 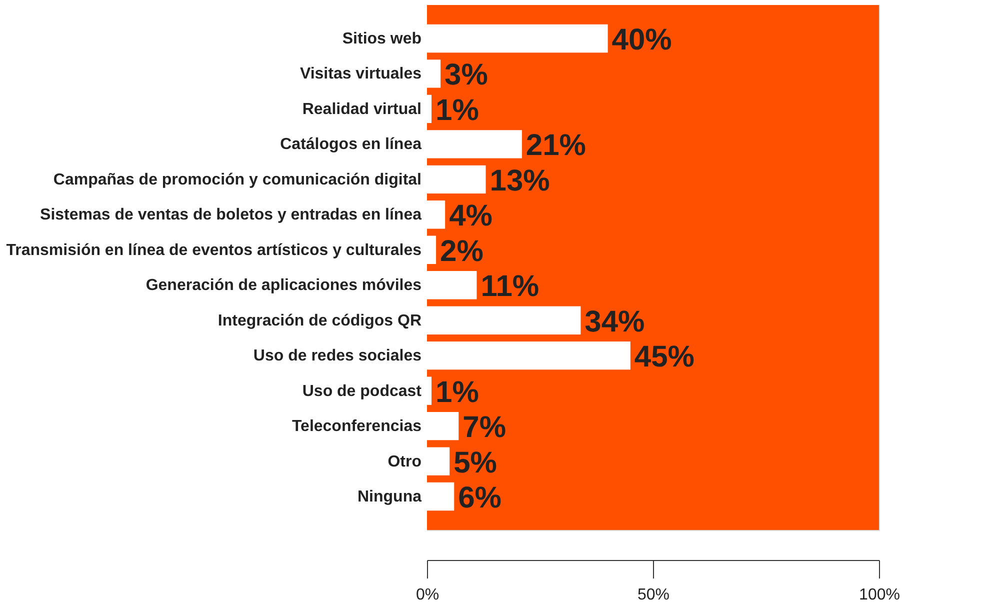 What do you see at coordinates (382, 39) in the screenshot?
I see `y-tick-label: Sitios web` at bounding box center [382, 39].